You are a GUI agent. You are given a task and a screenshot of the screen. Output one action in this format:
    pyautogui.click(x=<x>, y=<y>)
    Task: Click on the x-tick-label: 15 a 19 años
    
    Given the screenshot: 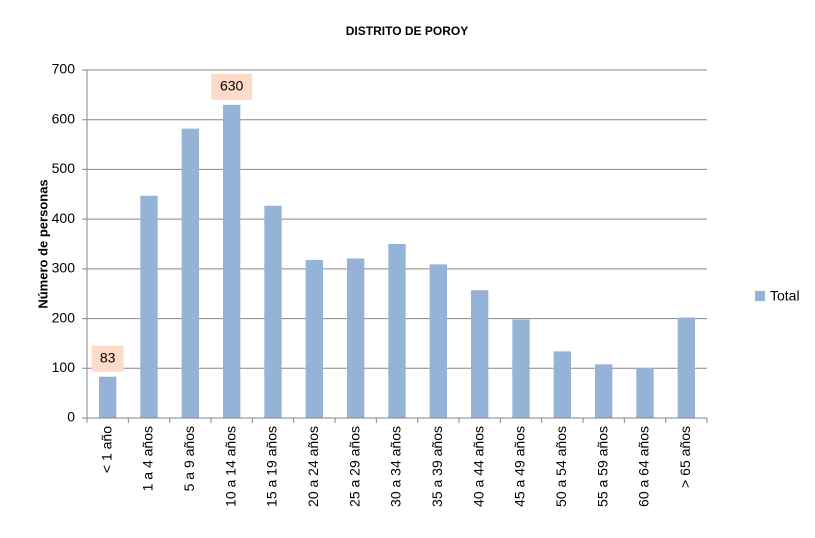 What is the action you would take?
    pyautogui.click(x=272, y=466)
    